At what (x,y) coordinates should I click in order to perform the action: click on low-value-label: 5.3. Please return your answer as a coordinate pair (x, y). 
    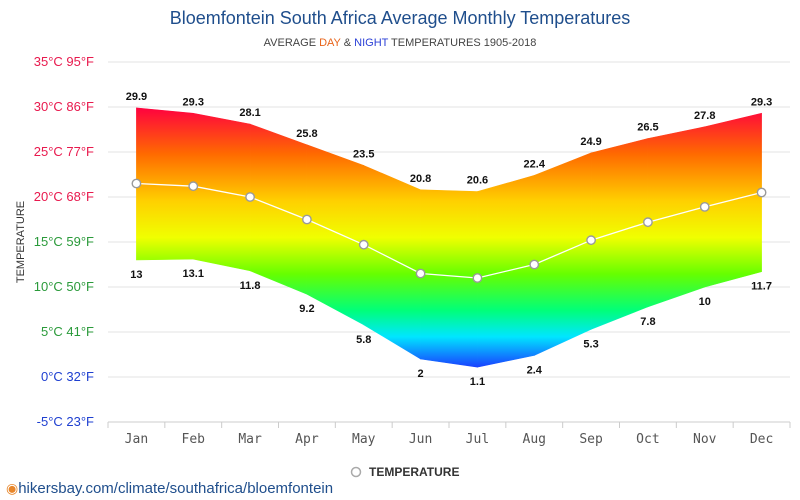
    Looking at the image, I should click on (590, 344).